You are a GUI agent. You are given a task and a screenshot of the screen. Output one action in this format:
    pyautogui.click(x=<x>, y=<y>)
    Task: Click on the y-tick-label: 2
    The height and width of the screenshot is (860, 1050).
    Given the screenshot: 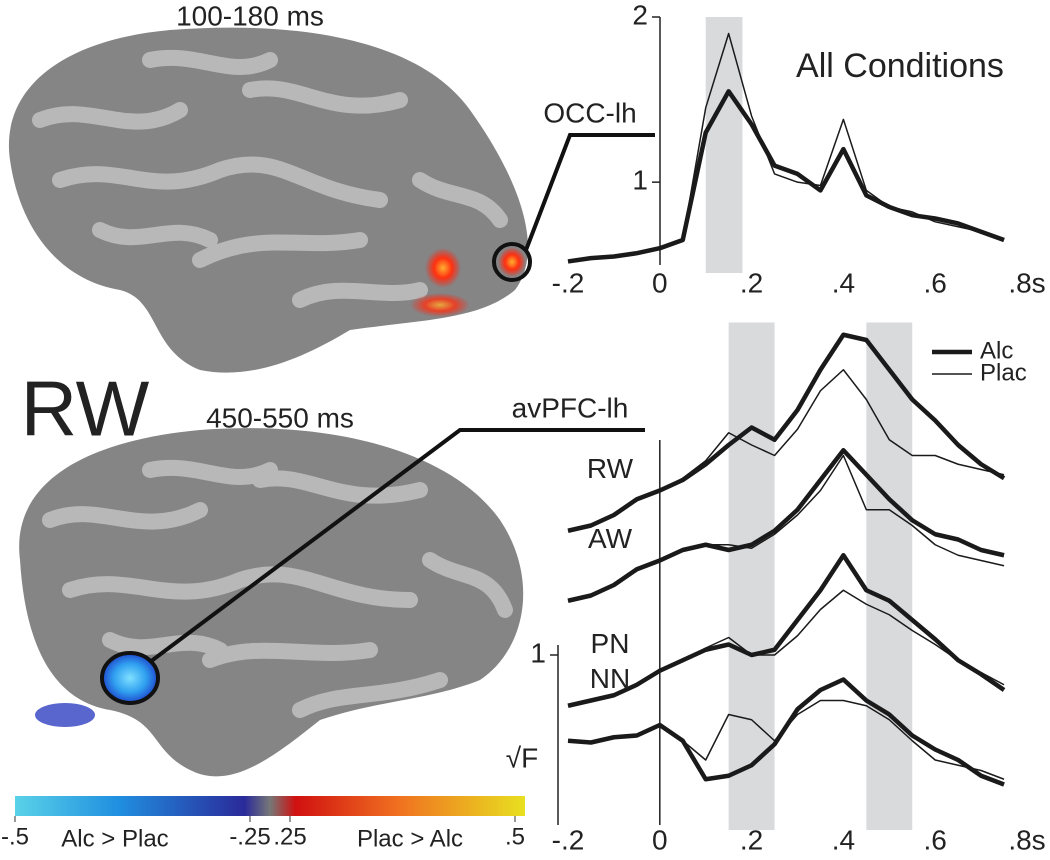 What is the action you would take?
    pyautogui.click(x=640, y=15)
    